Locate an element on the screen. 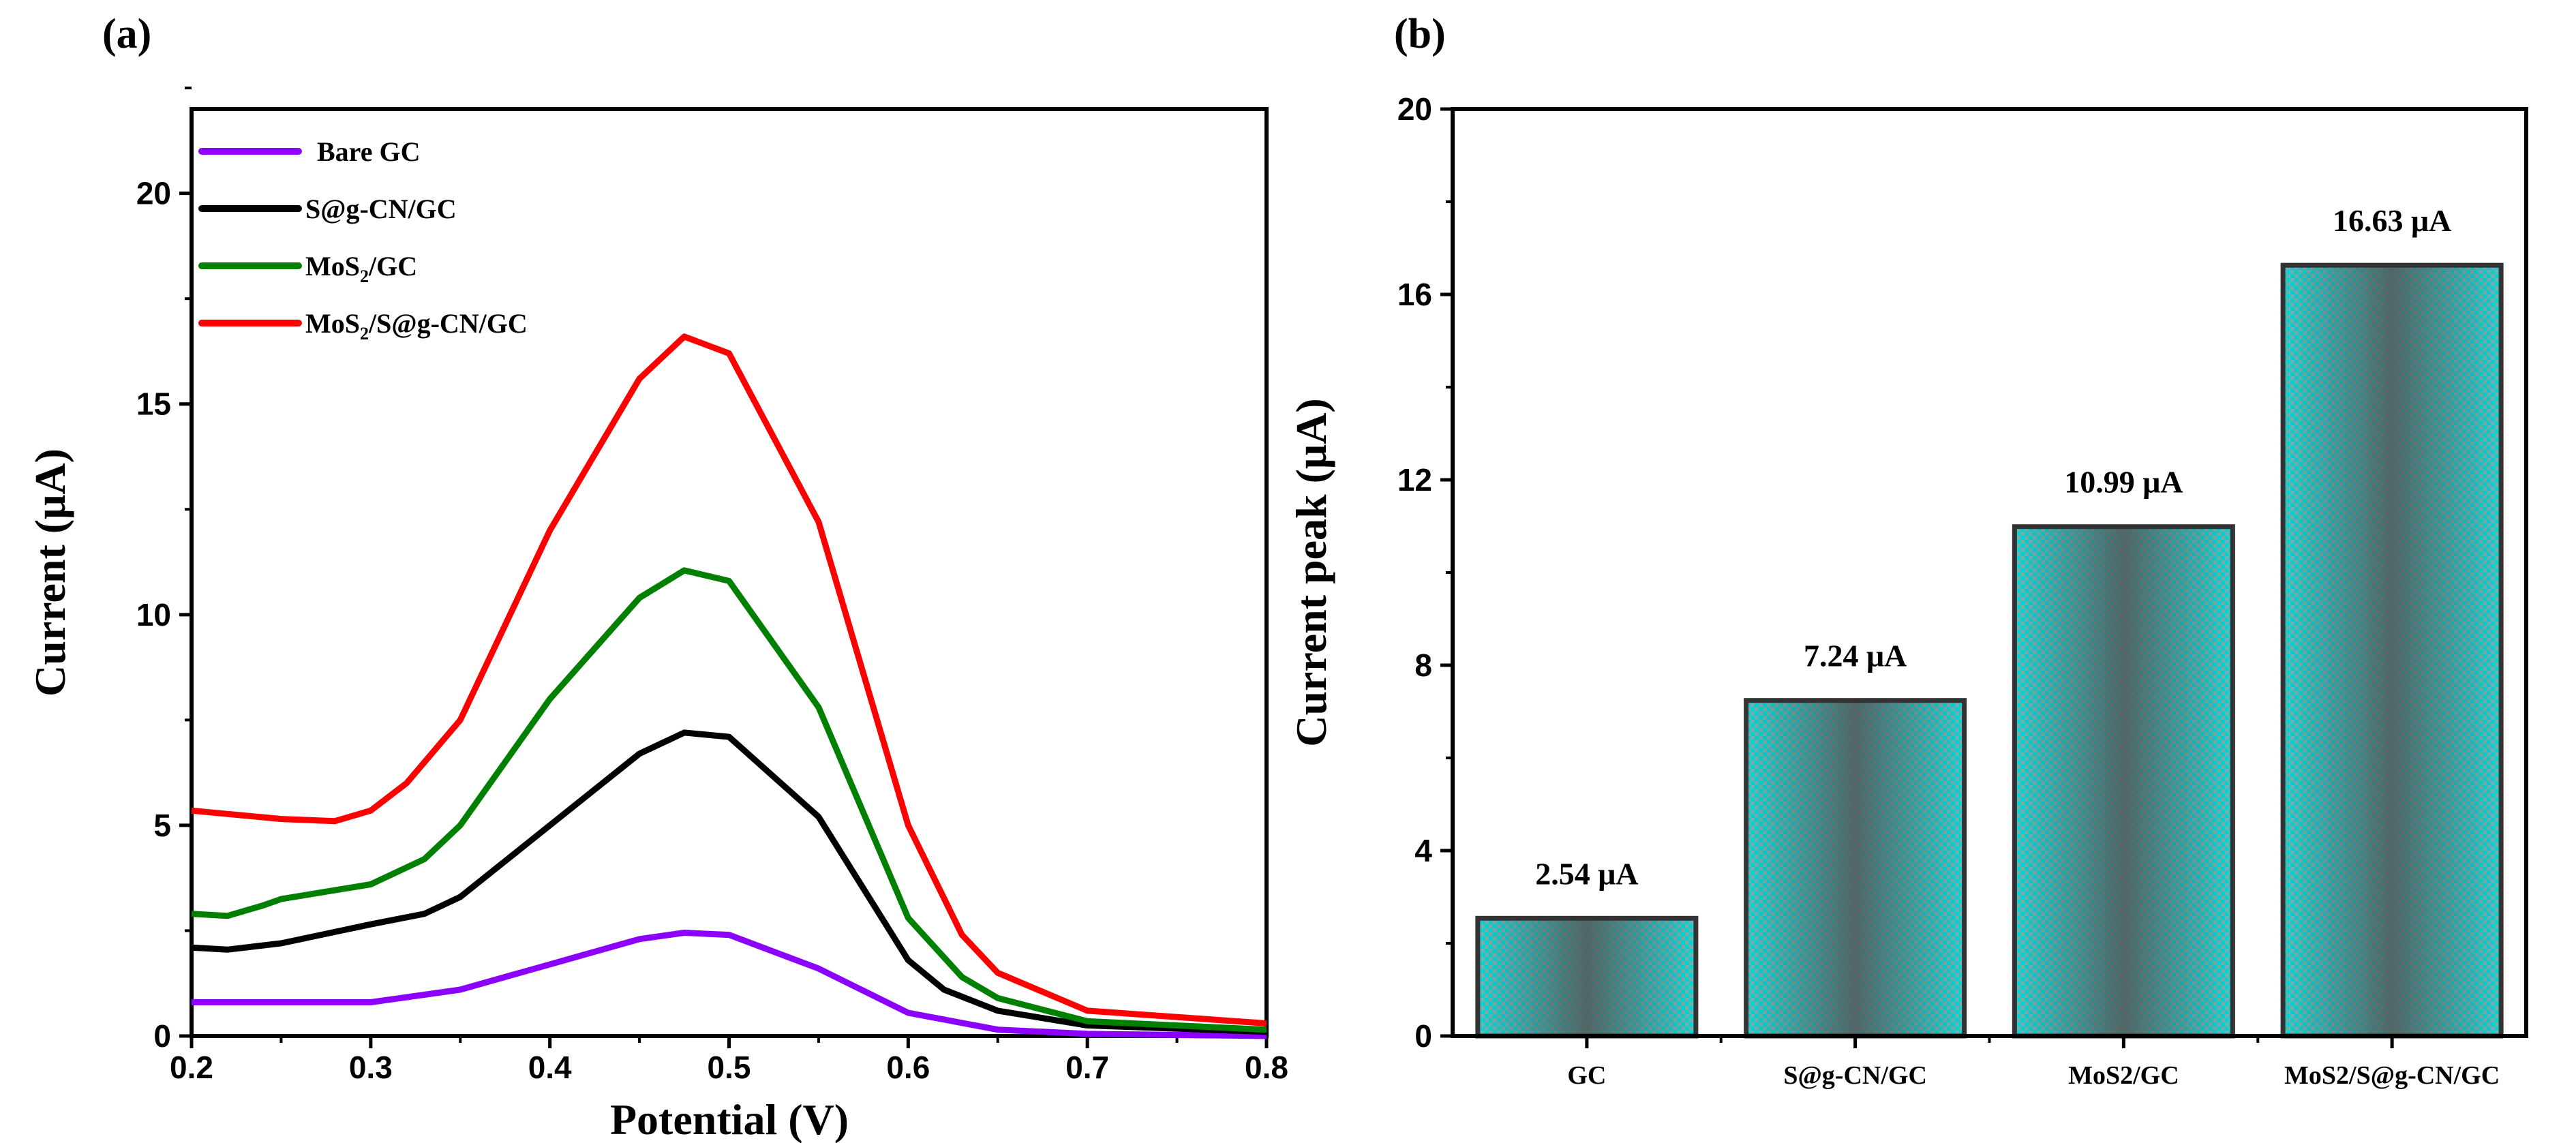  bar-data-label: 16.63 μA is located at coordinates (2392, 220).